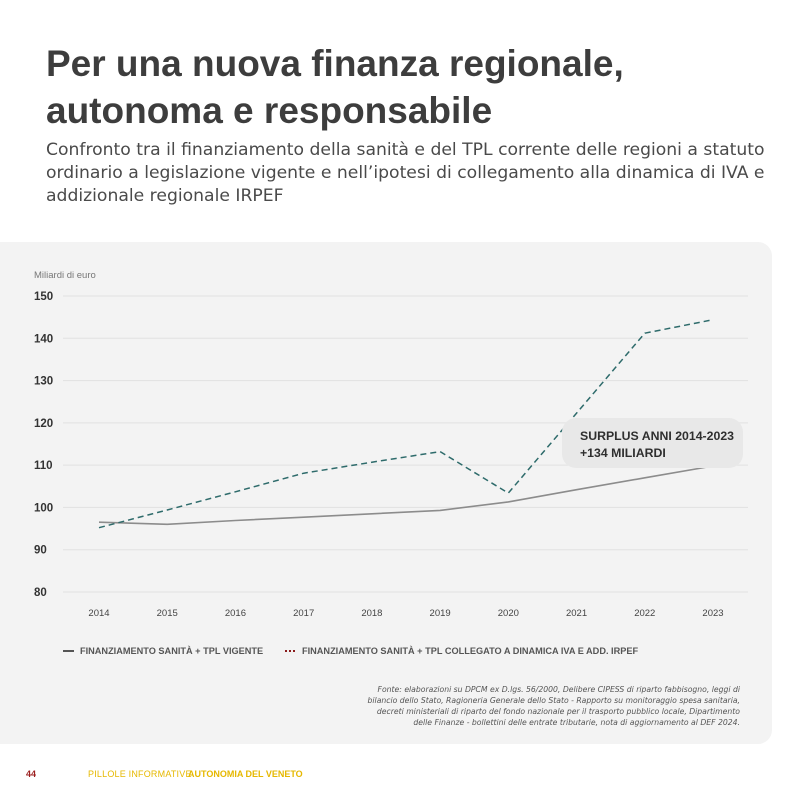  Describe the element at coordinates (508, 613) in the screenshot. I see `x-tick-label: 2020` at that location.